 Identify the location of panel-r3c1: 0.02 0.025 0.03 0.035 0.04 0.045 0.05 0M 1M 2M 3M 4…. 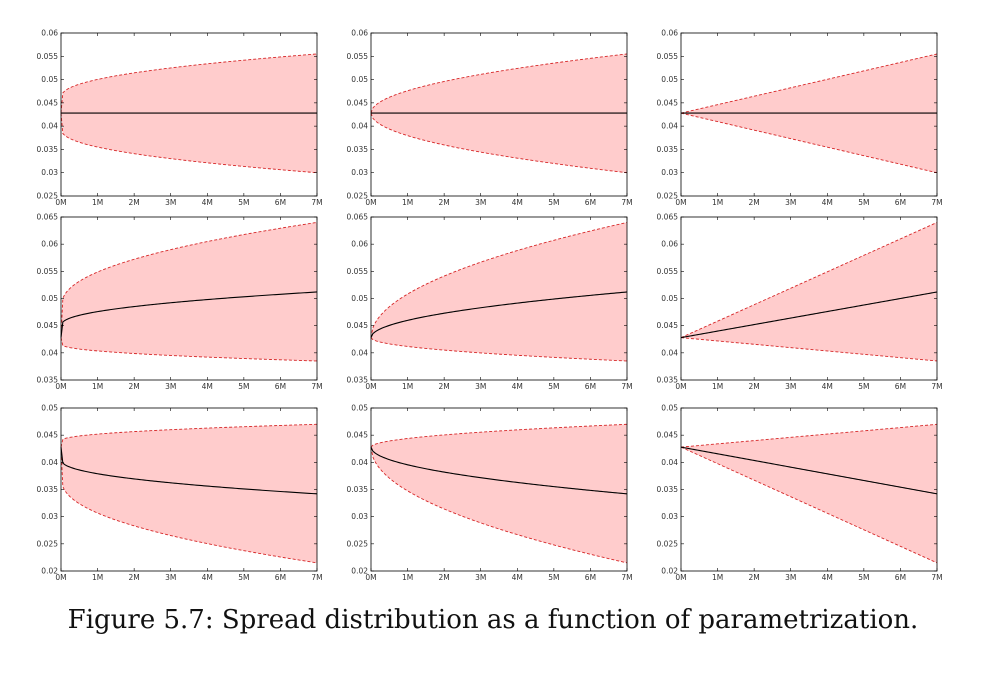
(180, 493).